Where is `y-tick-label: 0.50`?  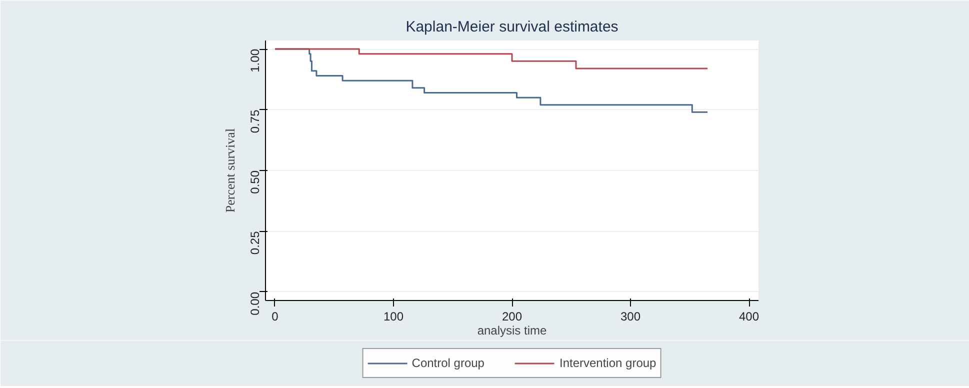
y-tick-label: 0.50 is located at coordinates (255, 182).